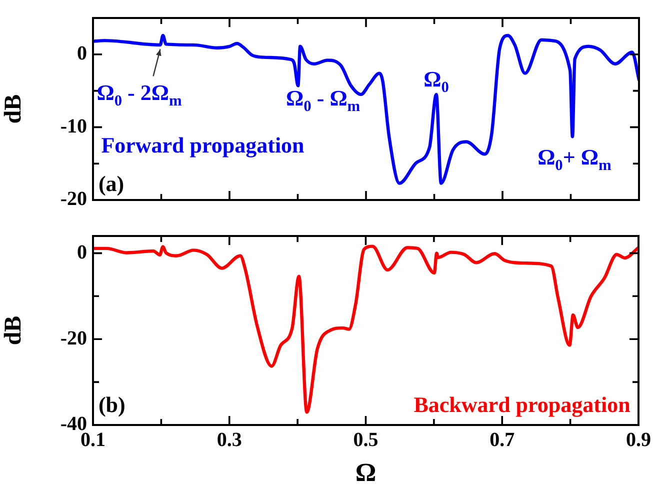  I want to click on x-tick-label: 0.7, so click(502, 440).